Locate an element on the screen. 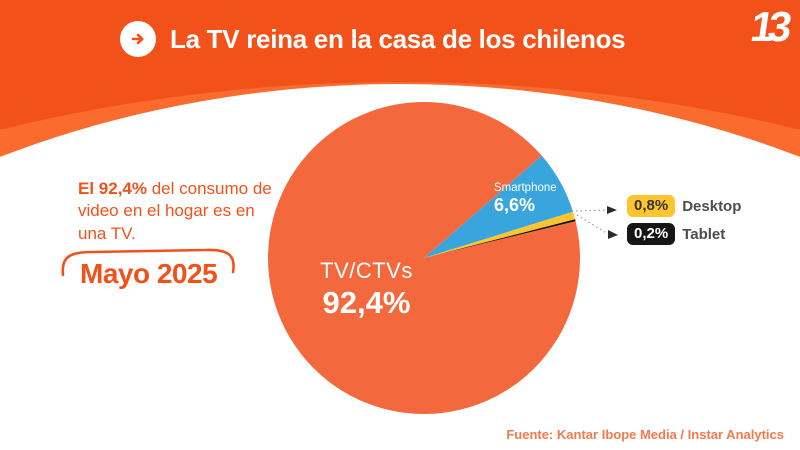 This screenshot has height=450, width=800. tablet-label: Tablet is located at coordinates (704, 234).